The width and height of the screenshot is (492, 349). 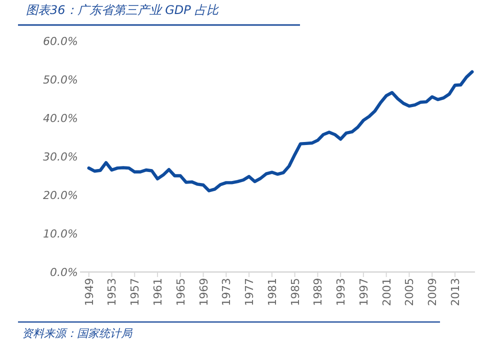 What do you see at coordinates (158, 292) in the screenshot?
I see `x-tick-label: 1961` at bounding box center [158, 292].